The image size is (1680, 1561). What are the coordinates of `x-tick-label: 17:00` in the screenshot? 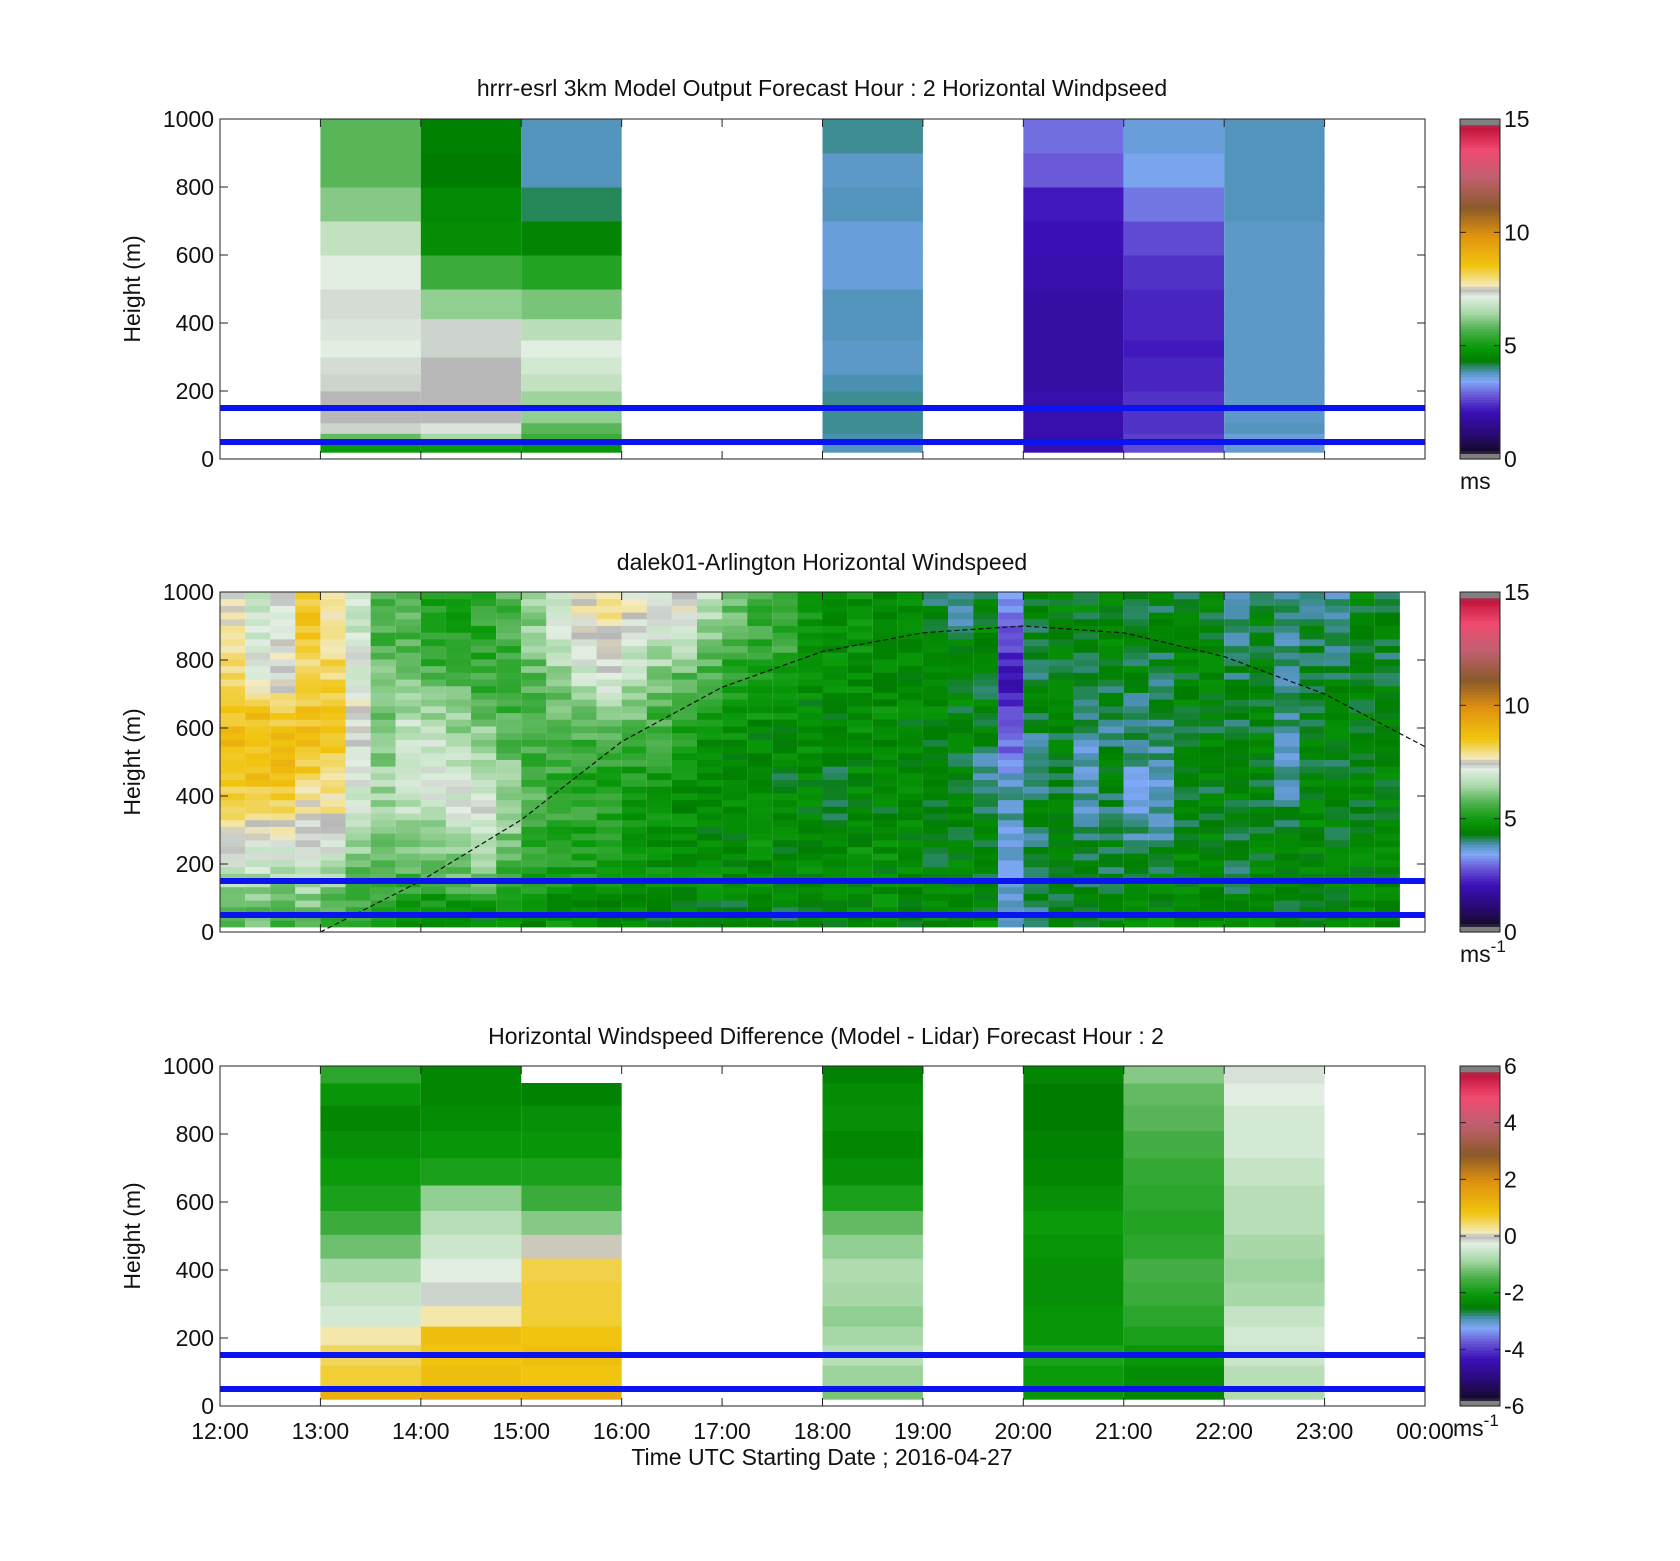 It's located at (722, 1431).